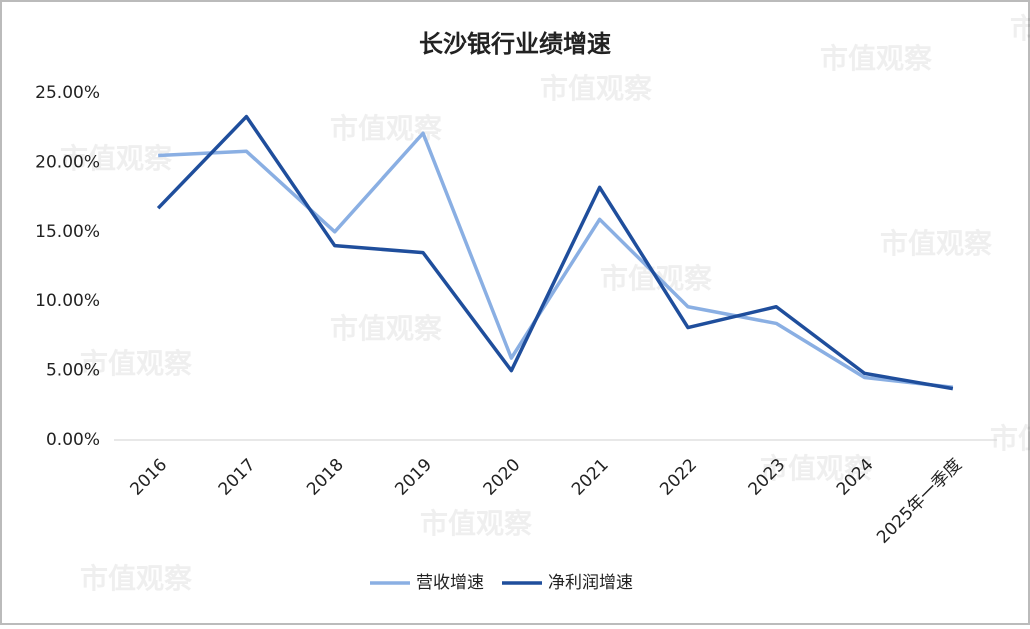  What do you see at coordinates (67, 301) in the screenshot?
I see `y-tick-label: 10.00%` at bounding box center [67, 301].